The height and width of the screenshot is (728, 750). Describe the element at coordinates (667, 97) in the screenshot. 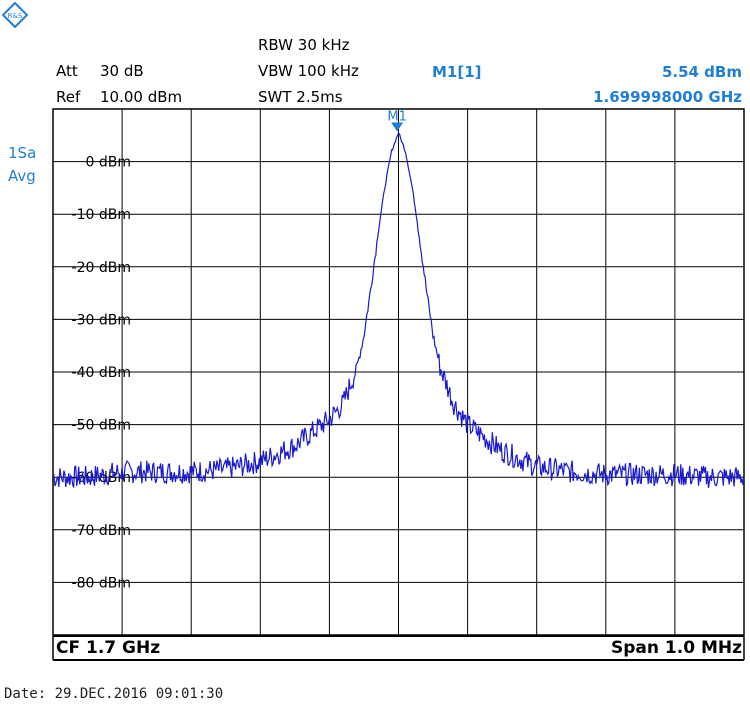

I see `marker-frequency: 1.699998000 GHz` at that location.